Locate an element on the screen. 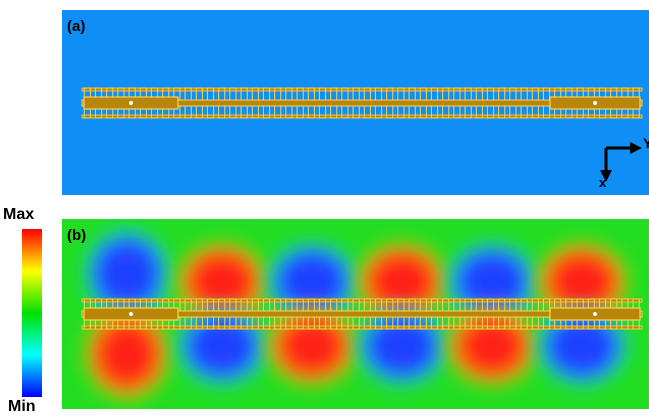  top-rail is located at coordinates (362, 89).